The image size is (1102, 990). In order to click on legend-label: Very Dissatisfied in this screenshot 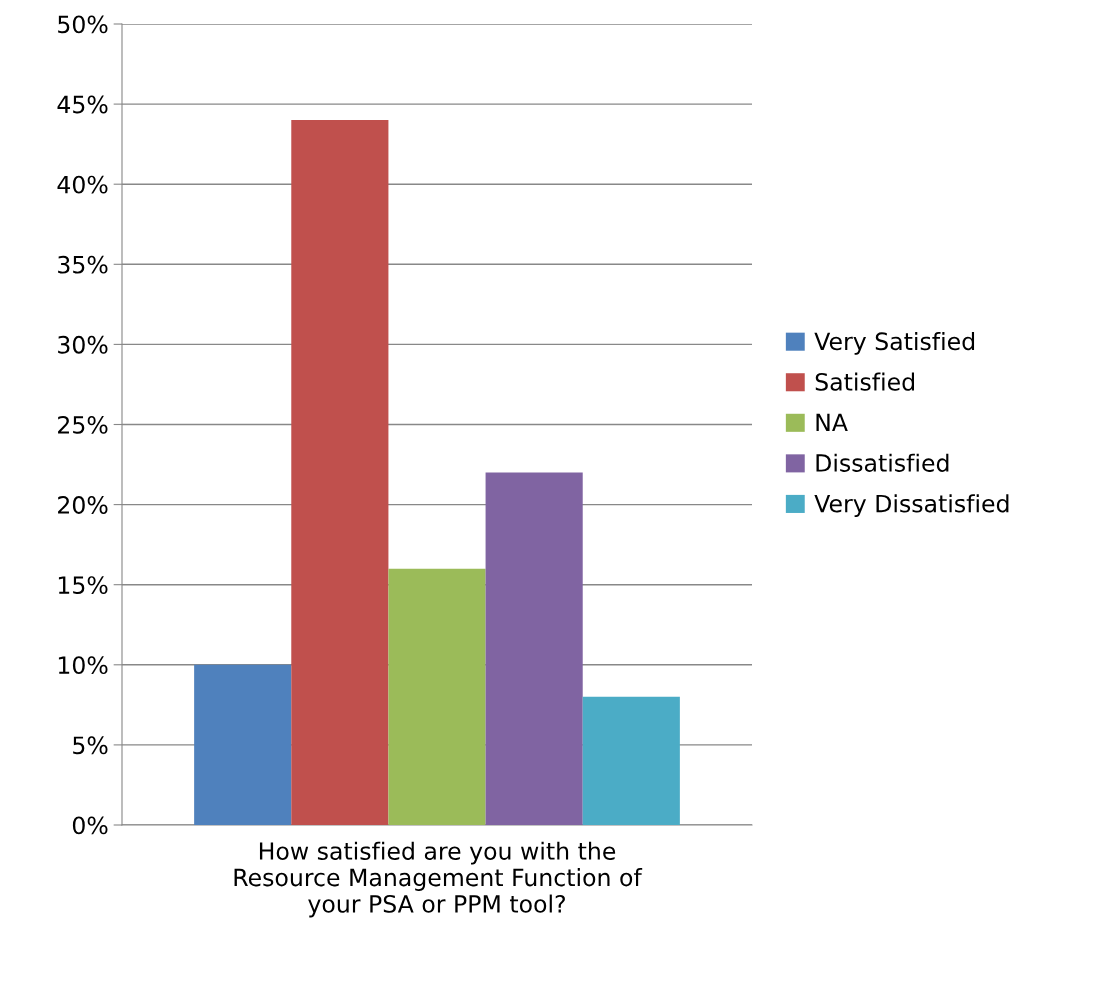, I will do `click(911, 506)`.